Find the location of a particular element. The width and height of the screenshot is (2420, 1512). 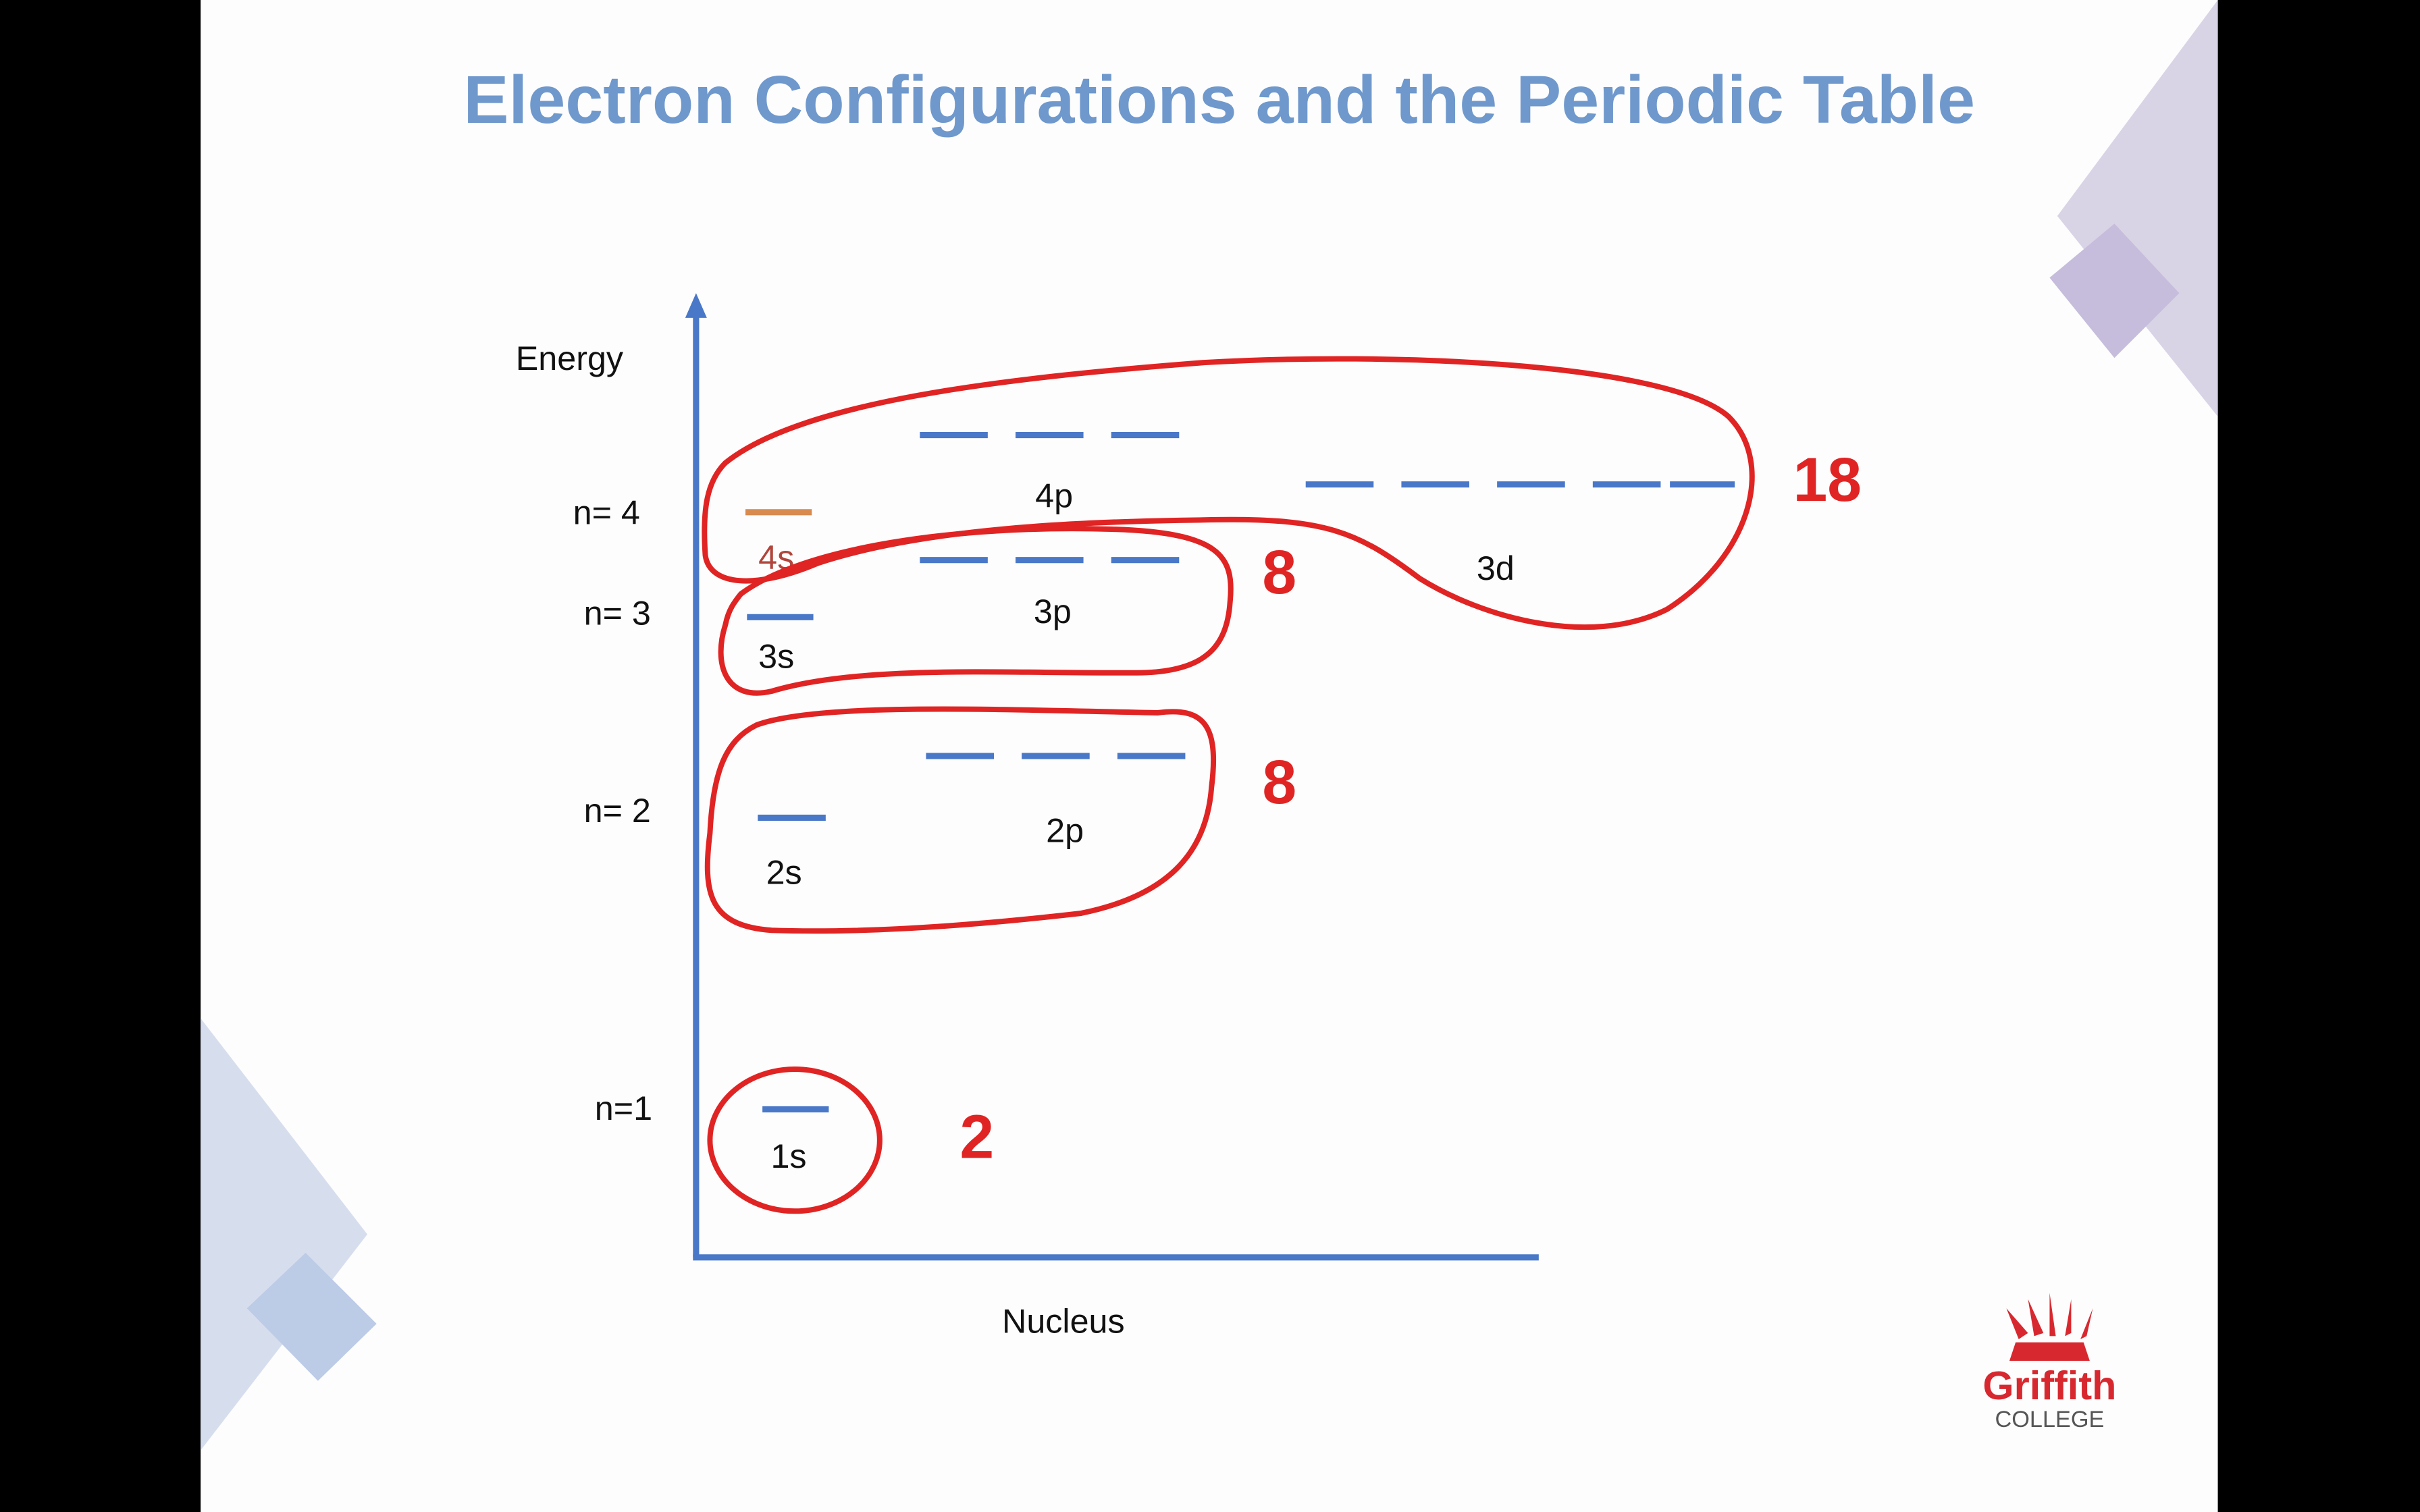

orbital-label: 1s is located at coordinates (788, 1156).